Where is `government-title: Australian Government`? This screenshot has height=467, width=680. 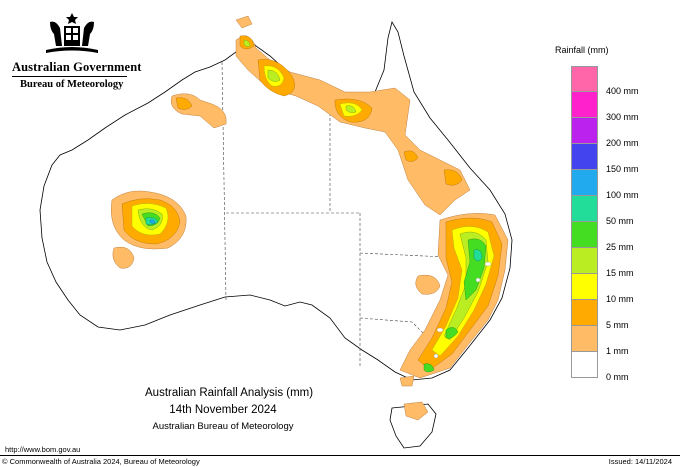
government-title: Australian Government is located at coordinates (77, 67).